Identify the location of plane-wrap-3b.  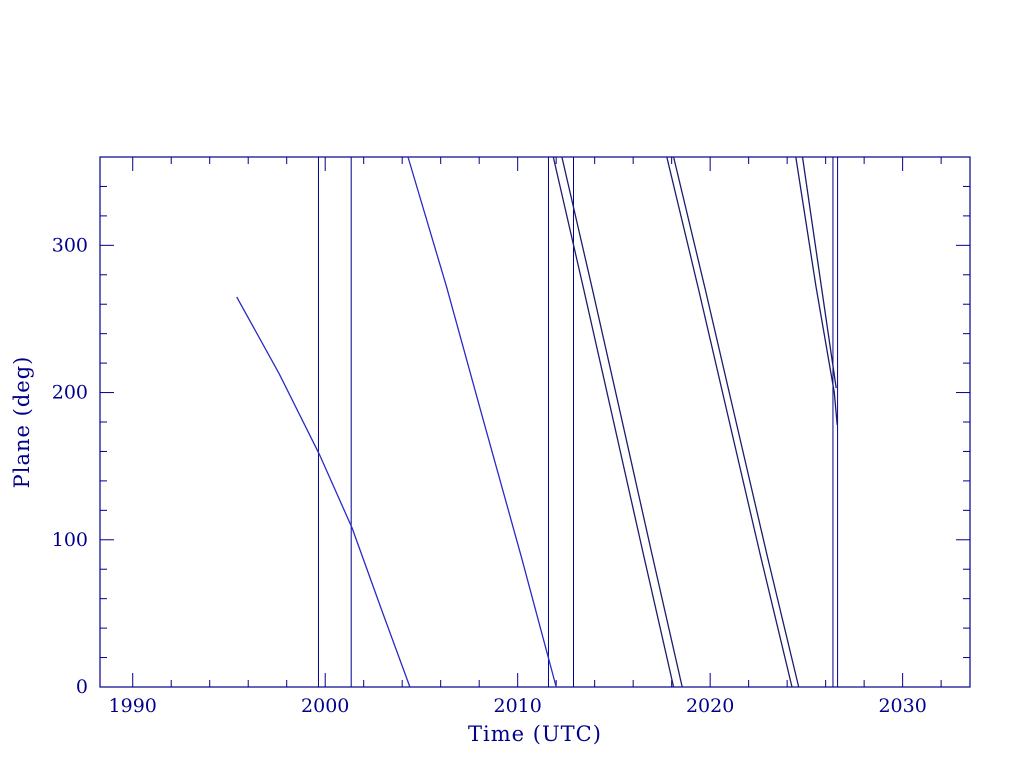
(622, 422).